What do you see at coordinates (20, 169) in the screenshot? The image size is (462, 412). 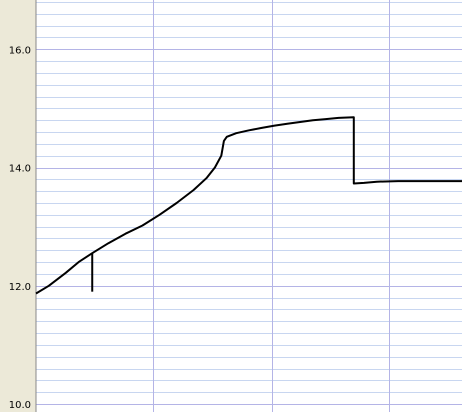 I see `y-tick-label: 14.0` at bounding box center [20, 169].